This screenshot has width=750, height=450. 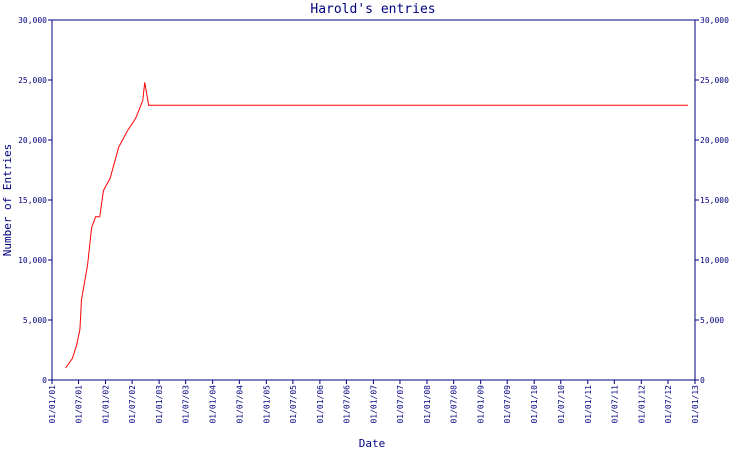 I want to click on y-tick-label: 10,000, so click(x=32, y=260).